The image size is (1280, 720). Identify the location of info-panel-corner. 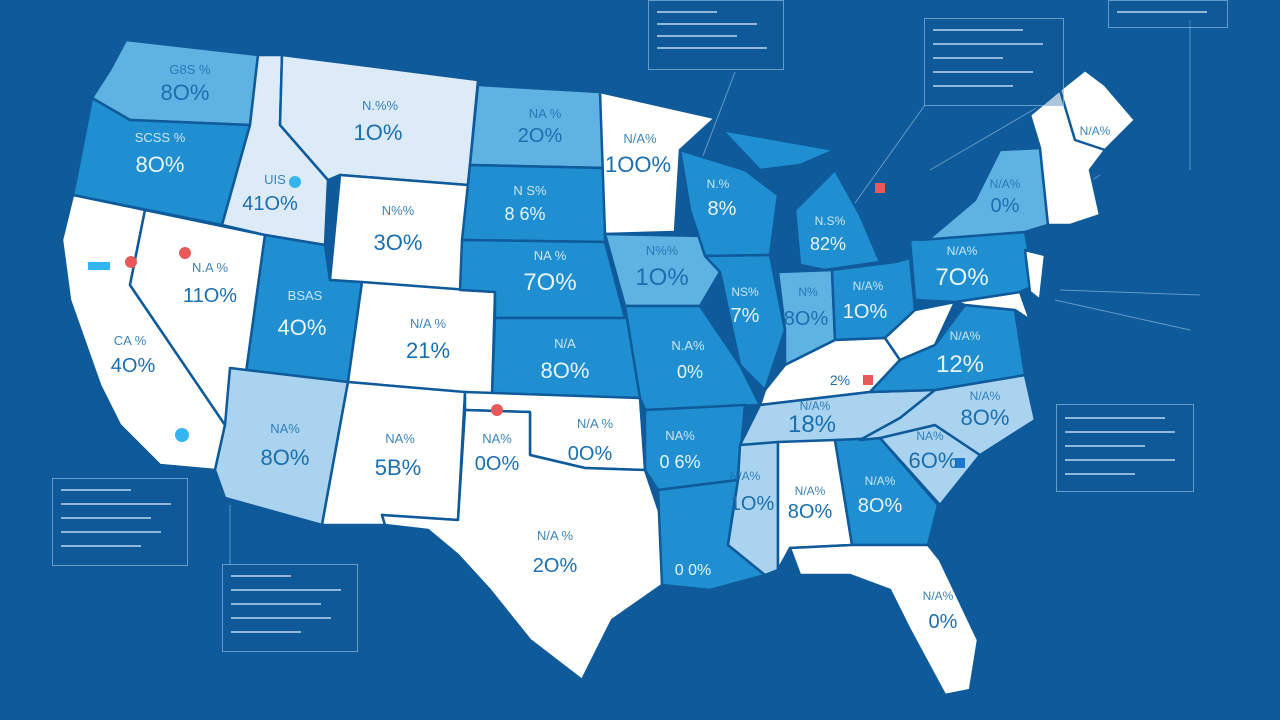
(1168, 14).